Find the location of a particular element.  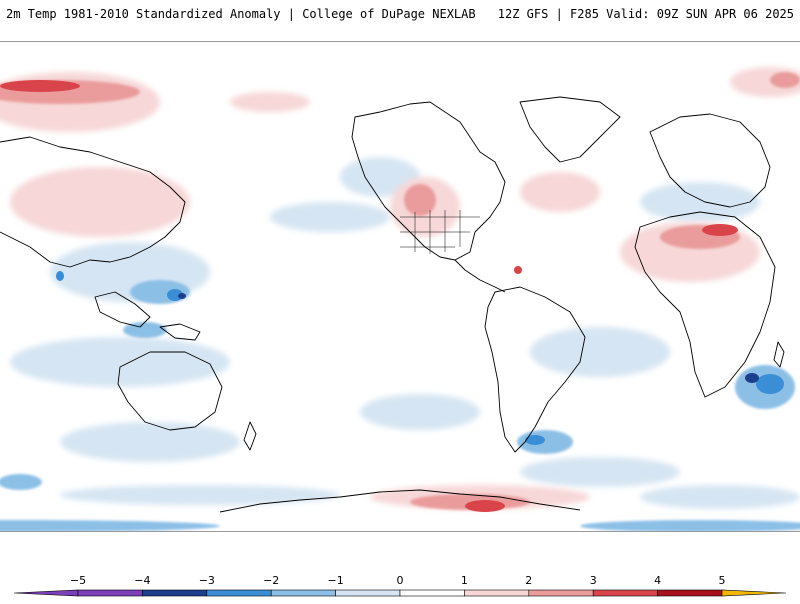

colorbar-tick-label: −4 is located at coordinates (142, 580).